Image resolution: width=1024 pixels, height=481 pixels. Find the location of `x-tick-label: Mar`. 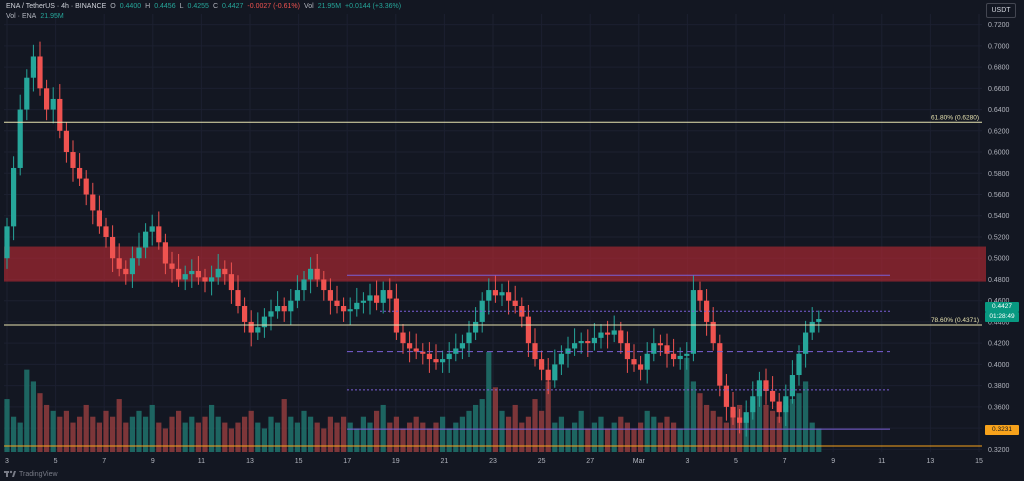

x-tick-label: Mar is located at coordinates (639, 461).